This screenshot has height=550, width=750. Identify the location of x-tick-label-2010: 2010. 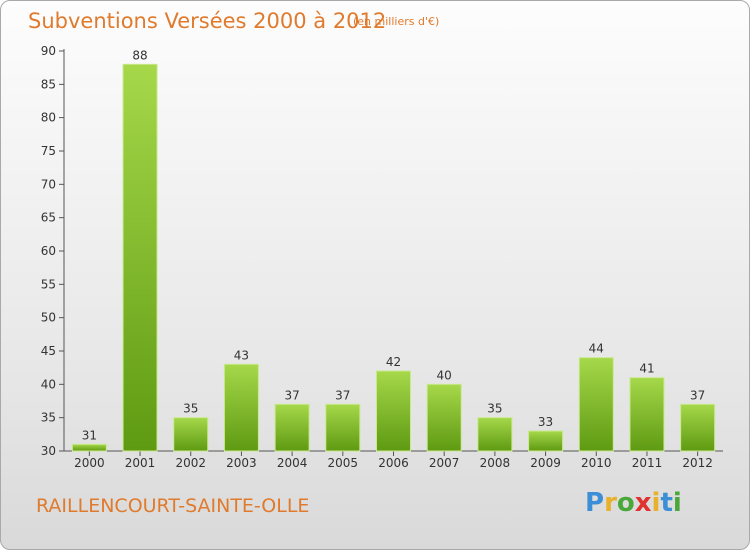
(596, 463).